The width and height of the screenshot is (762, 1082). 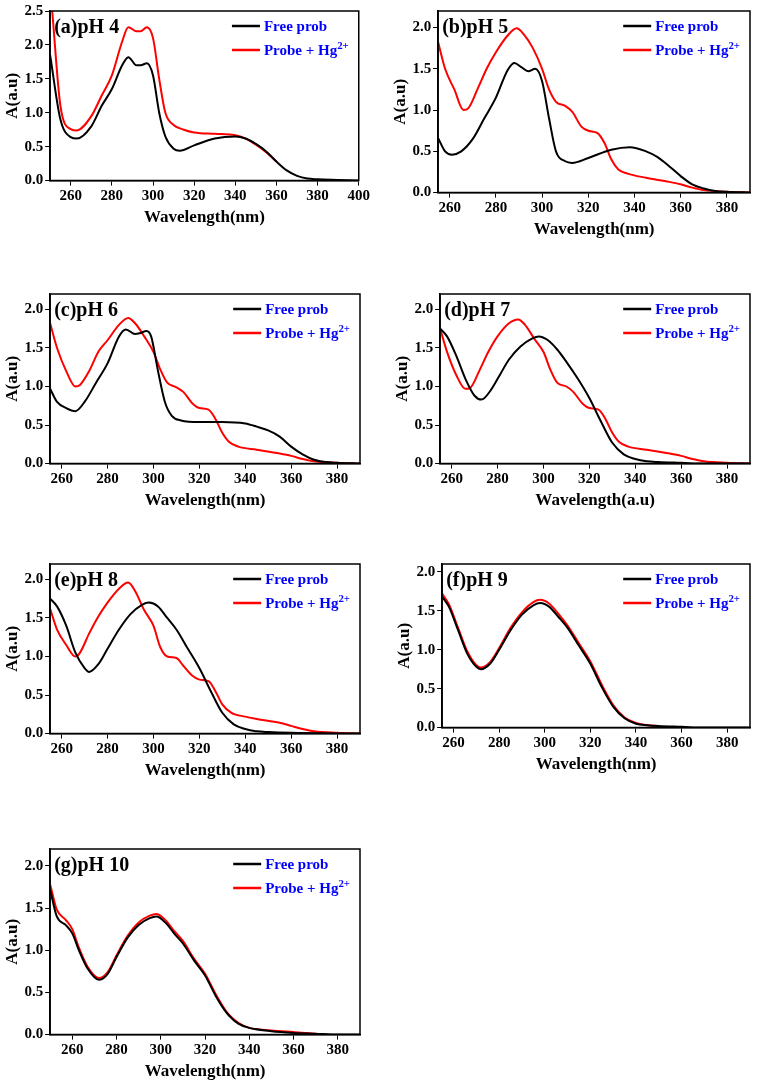 What do you see at coordinates (34, 9) in the screenshot?
I see `y-tick-label: 2.5` at bounding box center [34, 9].